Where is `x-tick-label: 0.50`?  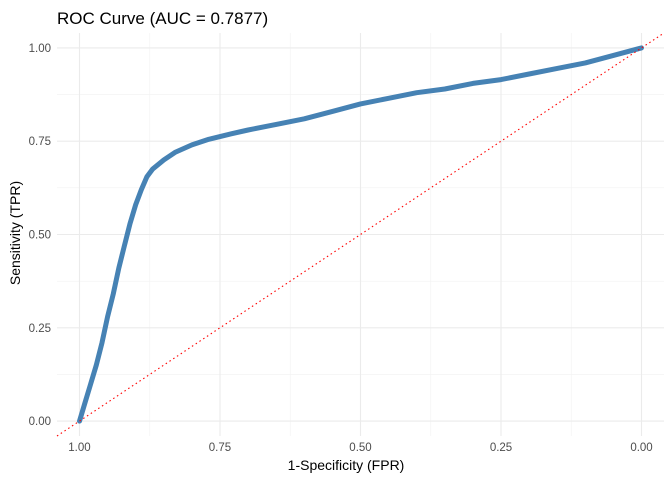 x-tick-label: 0.50 is located at coordinates (360, 448).